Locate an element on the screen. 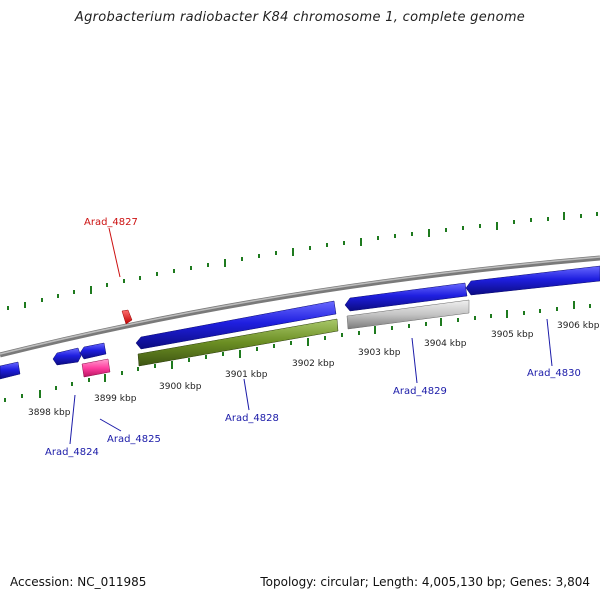  gene-arad-4827-marker is located at coordinates (127, 317).